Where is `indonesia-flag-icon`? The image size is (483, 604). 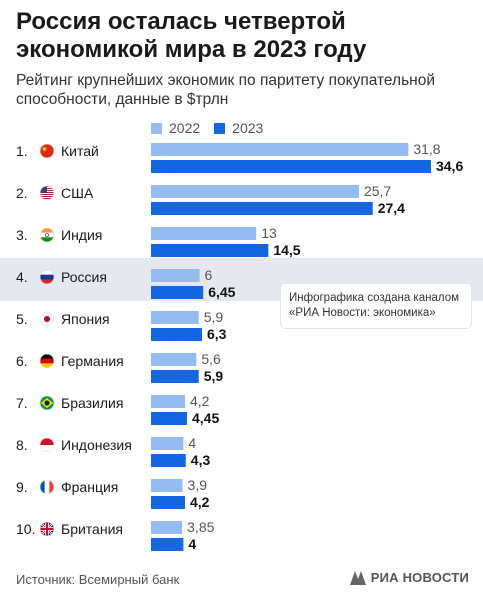 indonesia-flag-icon is located at coordinates (47, 445).